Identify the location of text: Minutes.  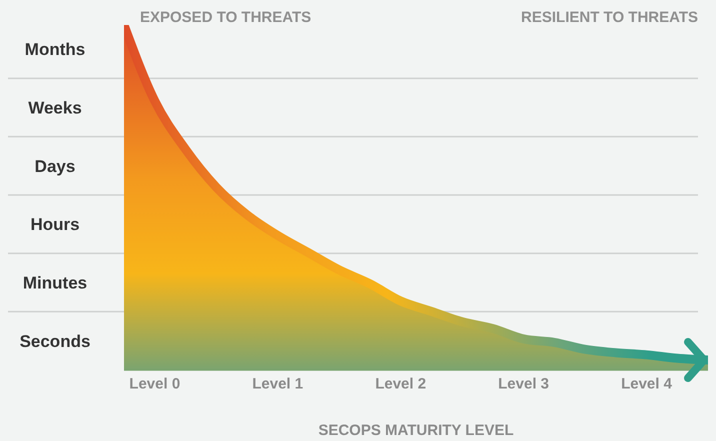
(55, 283).